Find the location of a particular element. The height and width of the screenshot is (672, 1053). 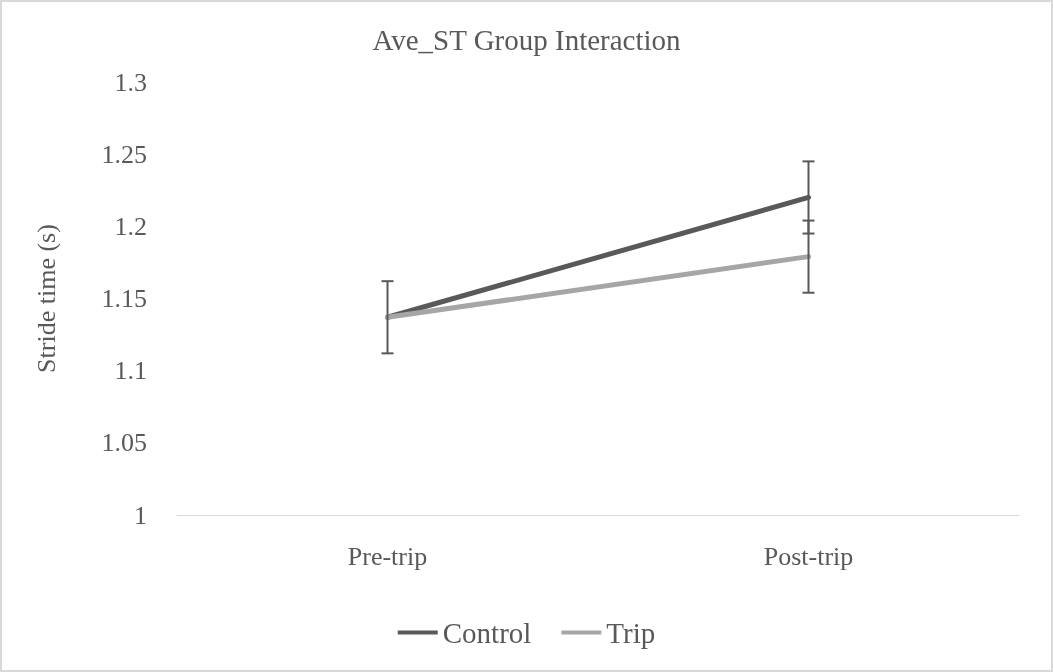

y-tick-label: 1.2 is located at coordinates (130, 226).